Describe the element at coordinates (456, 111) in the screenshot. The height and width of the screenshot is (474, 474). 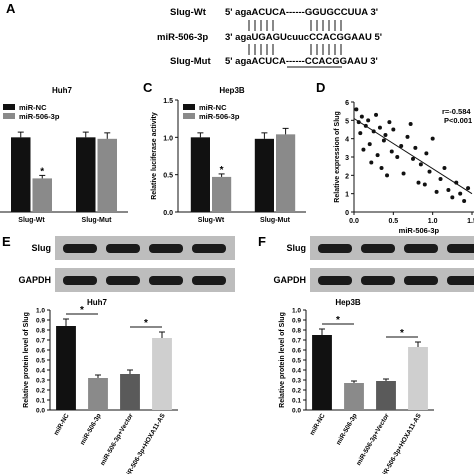
I see `correlation-r: r=-0.584` at that location.